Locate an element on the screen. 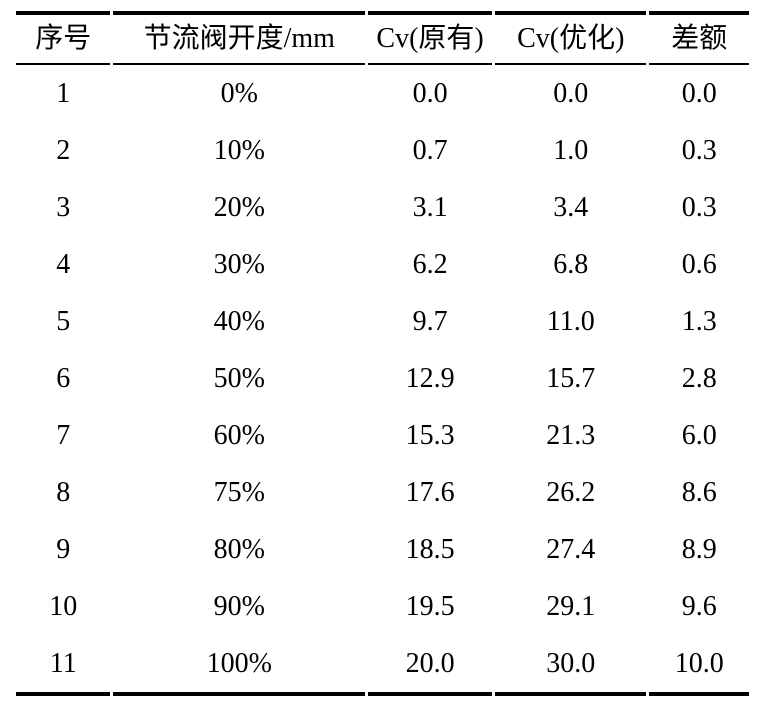 The image size is (760, 715). table-cell: 3.1 is located at coordinates (430, 207).